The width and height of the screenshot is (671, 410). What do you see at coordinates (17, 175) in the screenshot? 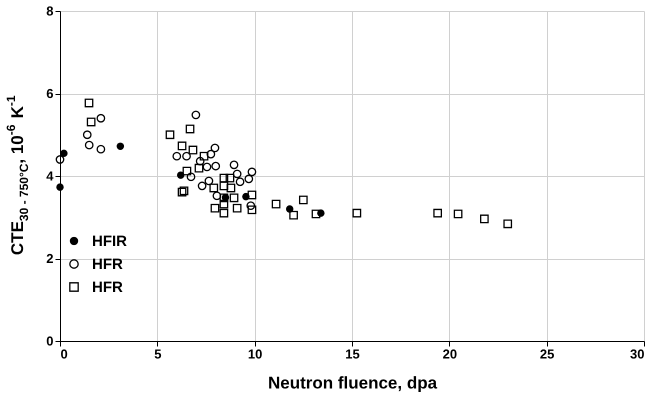
I see `y-axis-title: CTE30 - 750°C, 10-6 K-1` at bounding box center [17, 175].